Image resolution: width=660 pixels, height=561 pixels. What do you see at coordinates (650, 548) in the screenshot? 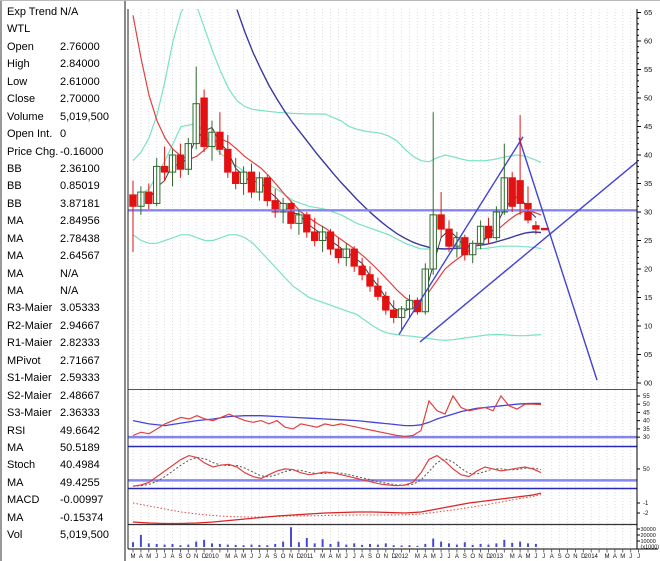
I see `volume-axis-label: (x1000)` at bounding box center [650, 548].